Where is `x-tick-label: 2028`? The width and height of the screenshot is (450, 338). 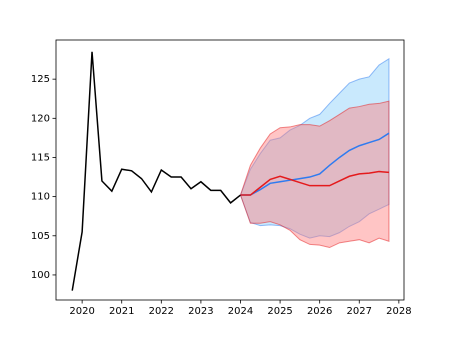
x-tick-label: 2028 is located at coordinates (398, 311).